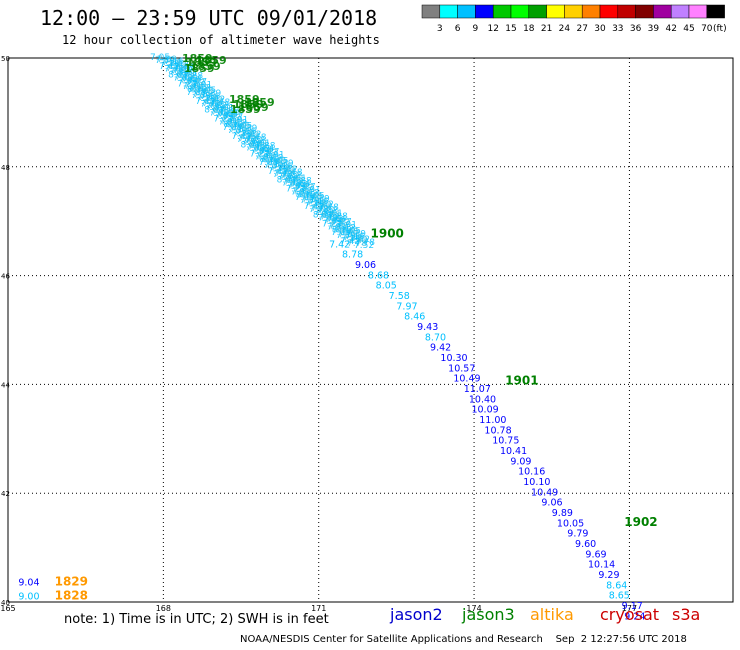  What do you see at coordinates (529, 29) in the screenshot?
I see `colorbar-label: 18` at bounding box center [529, 29].